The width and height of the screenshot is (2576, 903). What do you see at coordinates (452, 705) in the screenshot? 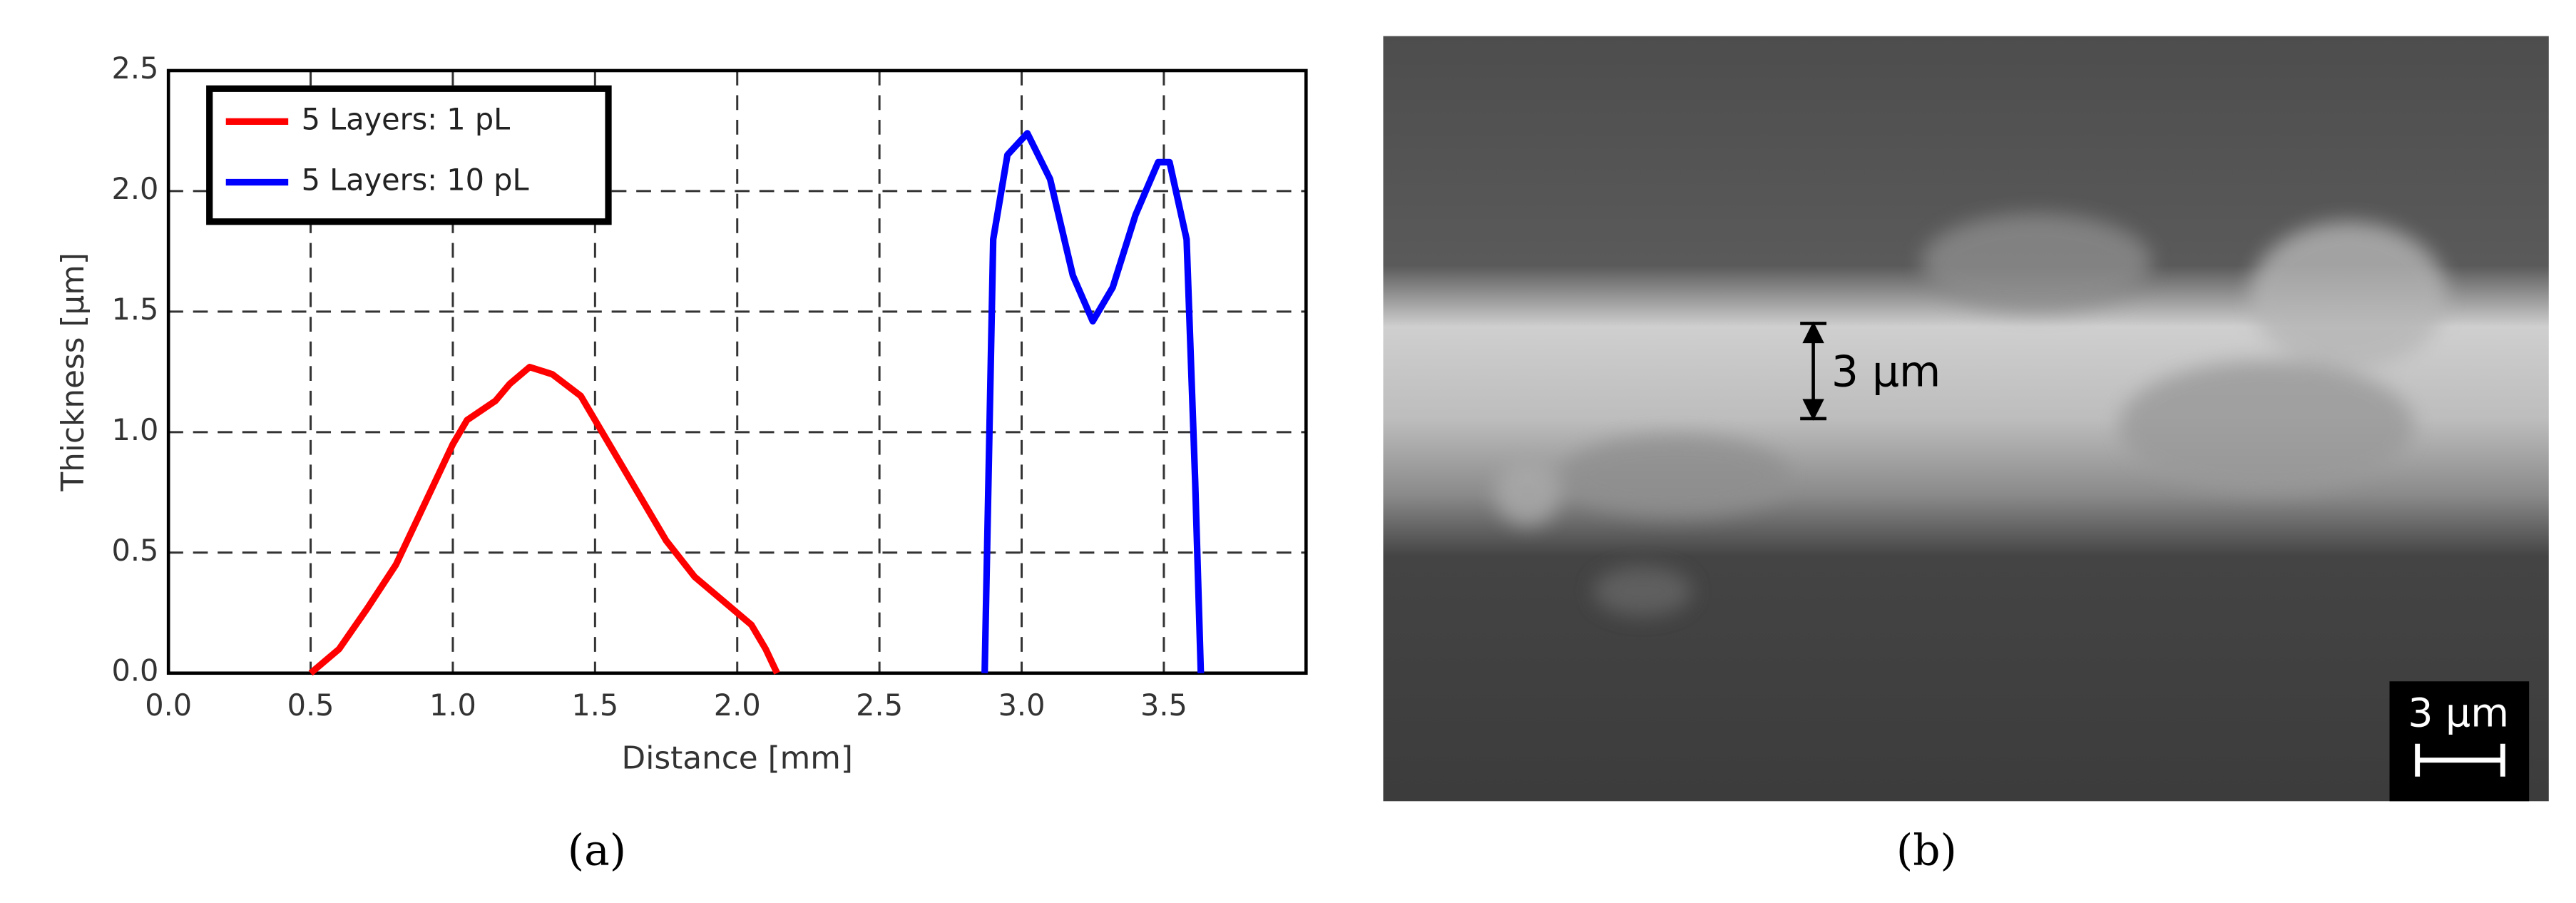
I see `x-tick-label: 1.0` at bounding box center [452, 705].